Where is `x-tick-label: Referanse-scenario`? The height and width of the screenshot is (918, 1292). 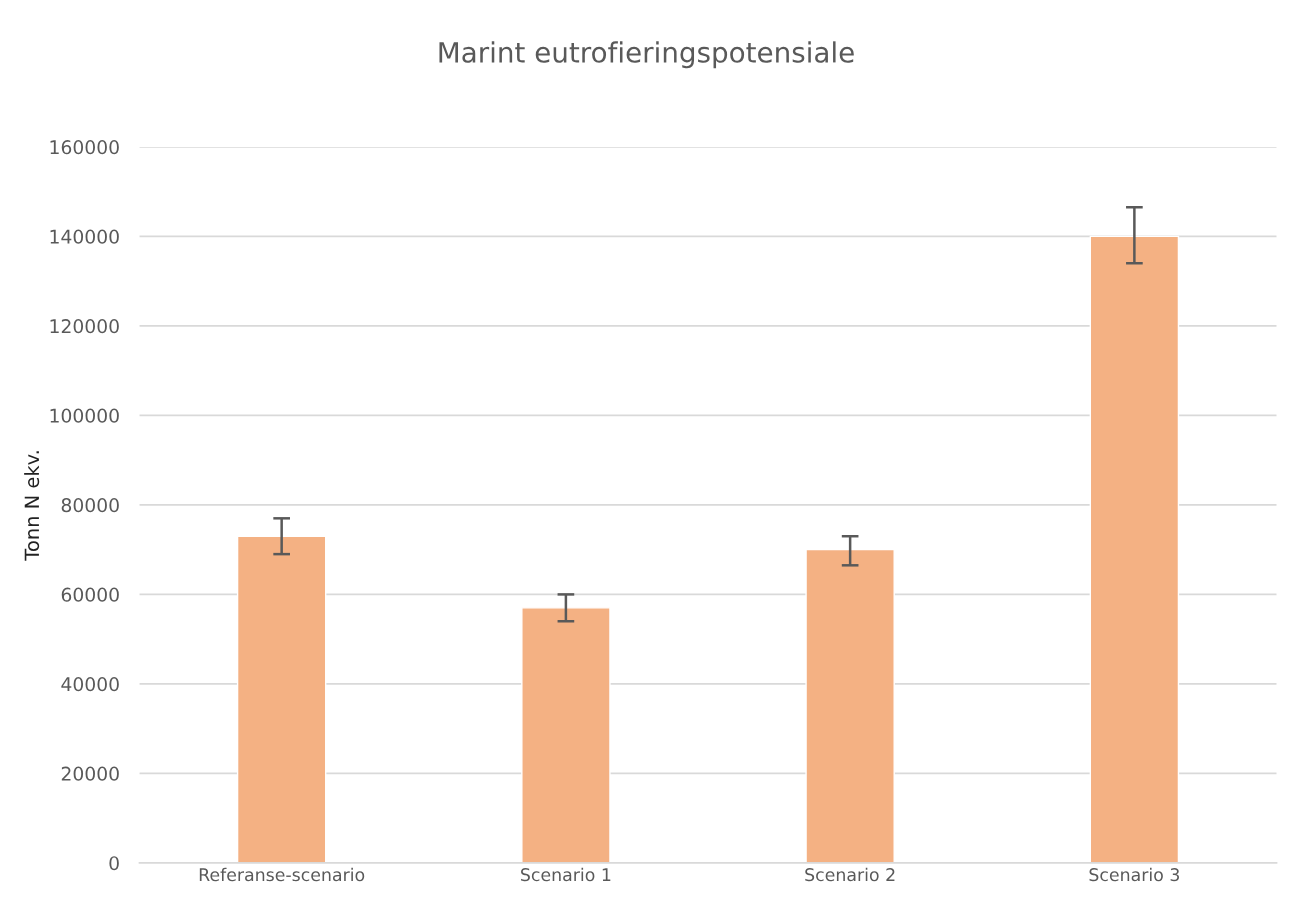 x-tick-label: Referanse-scenario is located at coordinates (282, 874).